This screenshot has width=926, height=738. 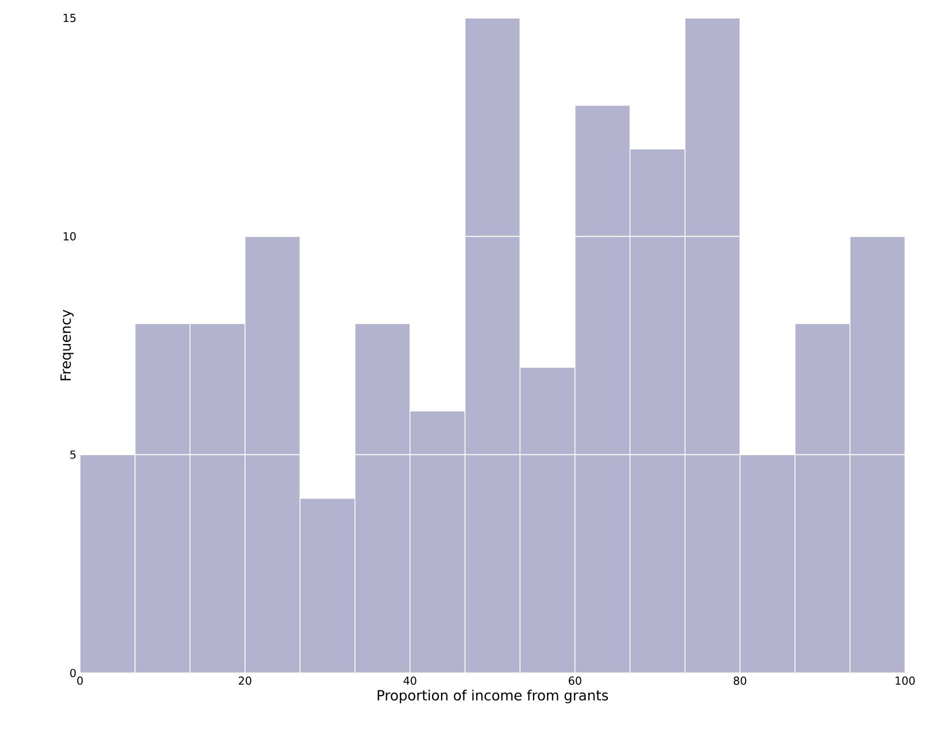 I want to click on x-tick-label: 0, so click(x=80, y=680).